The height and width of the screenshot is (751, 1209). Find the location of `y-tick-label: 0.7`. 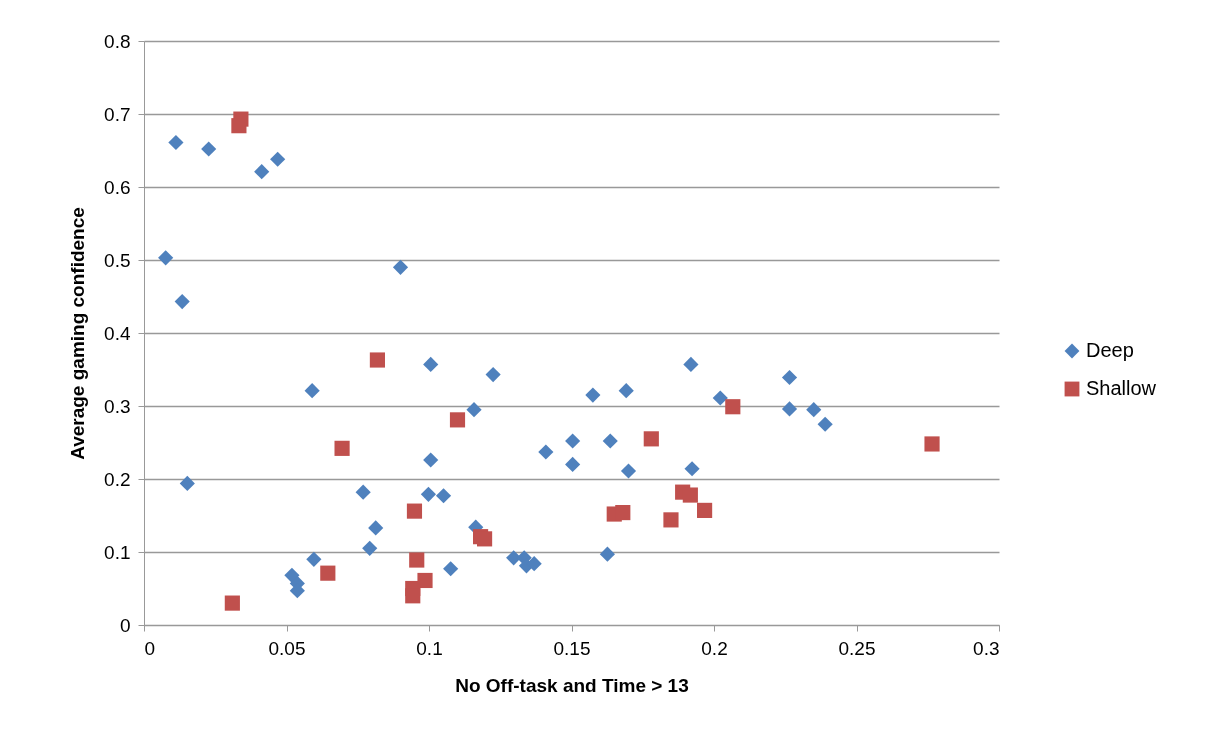

y-tick-label: 0.7 is located at coordinates (117, 114).